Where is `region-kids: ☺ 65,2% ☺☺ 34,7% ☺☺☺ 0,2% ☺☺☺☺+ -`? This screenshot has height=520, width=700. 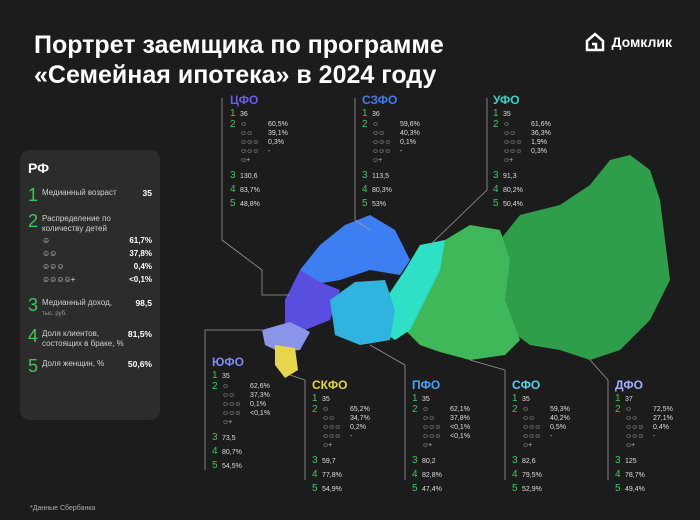 region-kids: ☺ 65,2% ☺☺ 34,7% ☺☺☺ 0,2% ☺☺☺☺+ - is located at coordinates (346, 427).